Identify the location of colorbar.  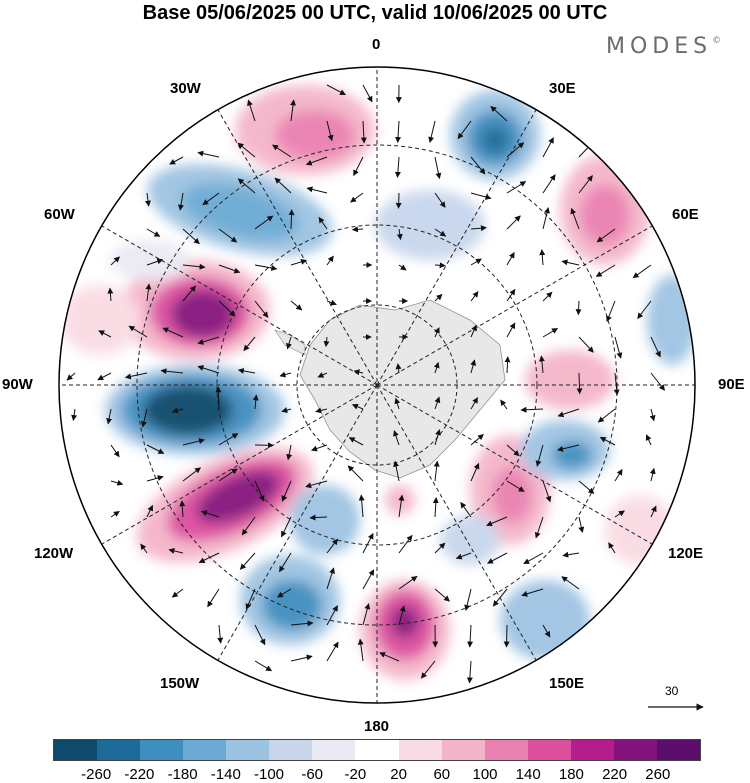
(377, 750).